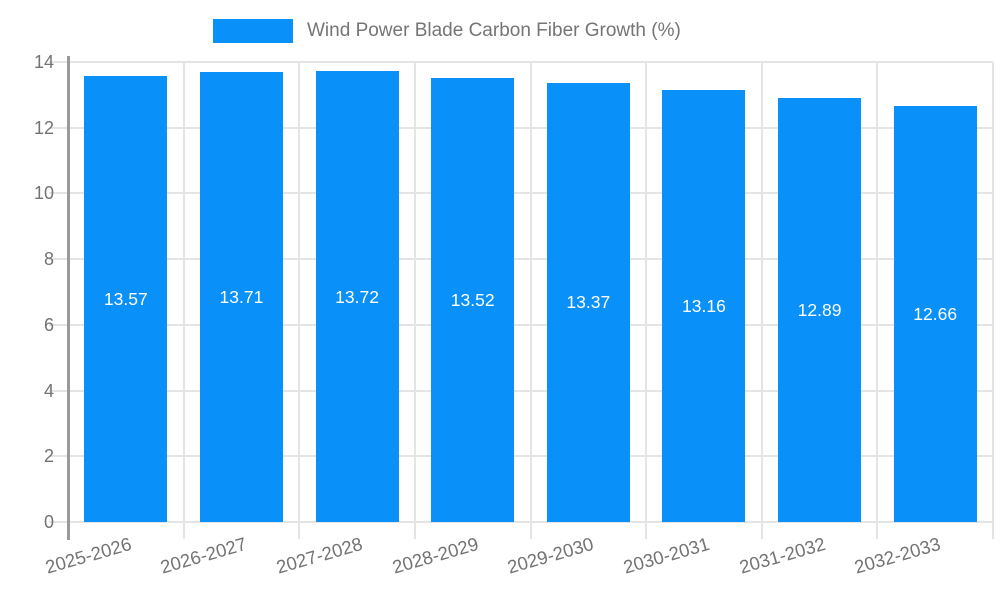 The image size is (1000, 600). Describe the element at coordinates (48, 522) in the screenshot. I see `y-tick-label: 0` at that location.